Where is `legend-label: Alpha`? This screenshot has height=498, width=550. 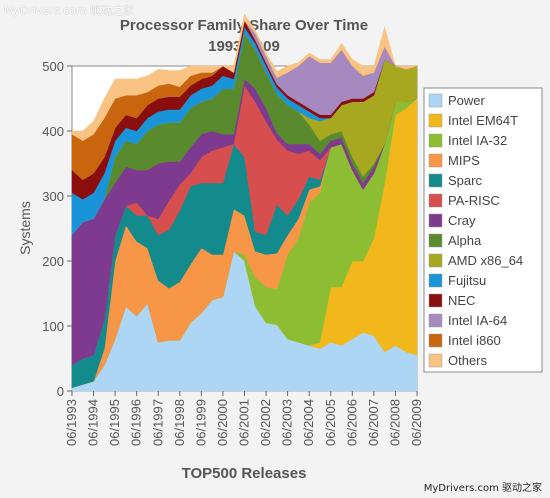 legend-label: Alpha is located at coordinates (465, 240).